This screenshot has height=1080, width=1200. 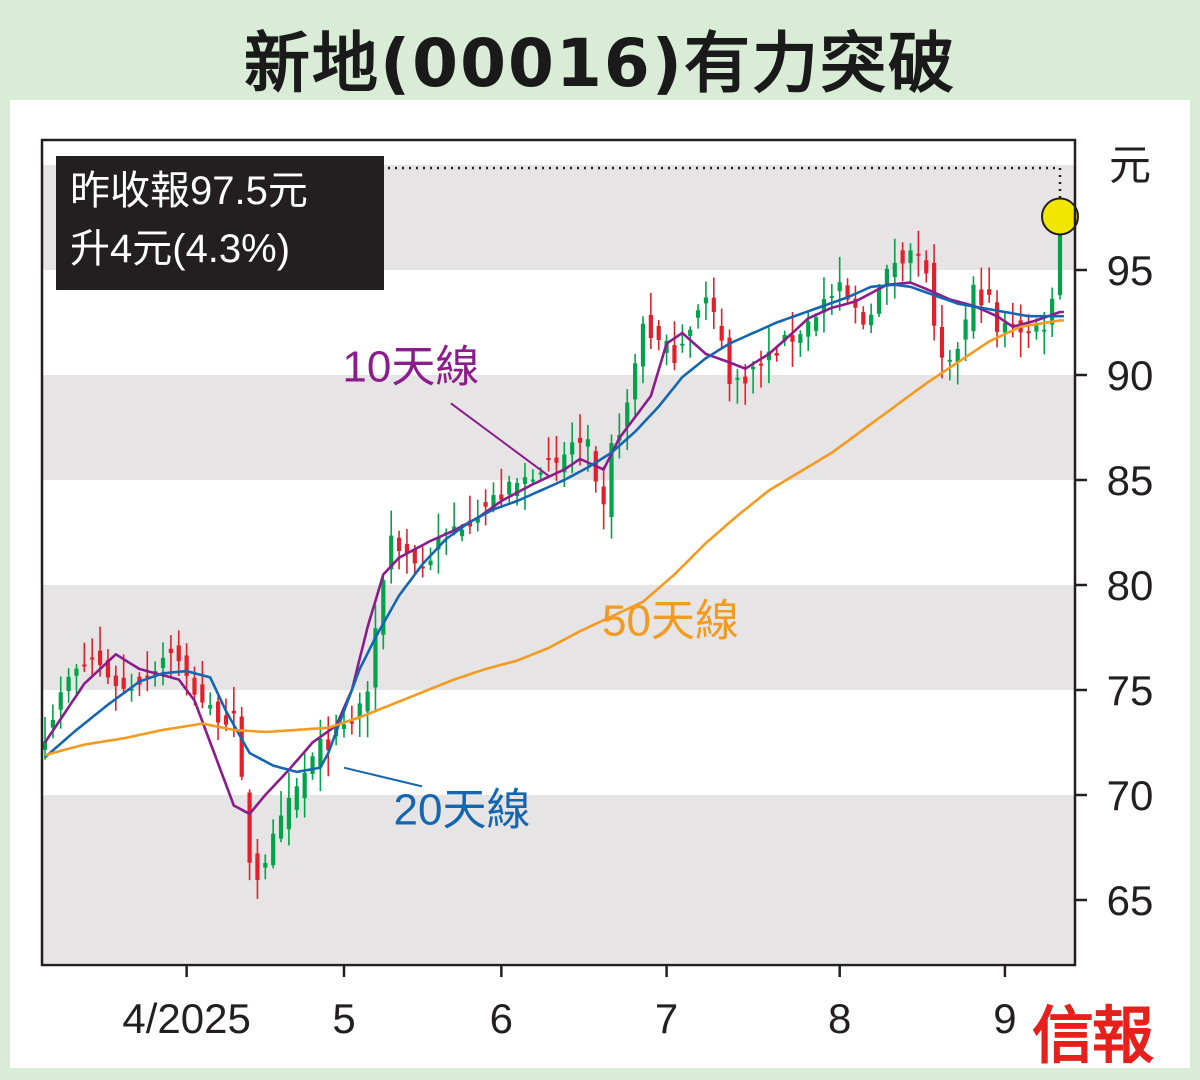 What do you see at coordinates (383, 777) in the screenshot?
I see `ma20-leader` at bounding box center [383, 777].